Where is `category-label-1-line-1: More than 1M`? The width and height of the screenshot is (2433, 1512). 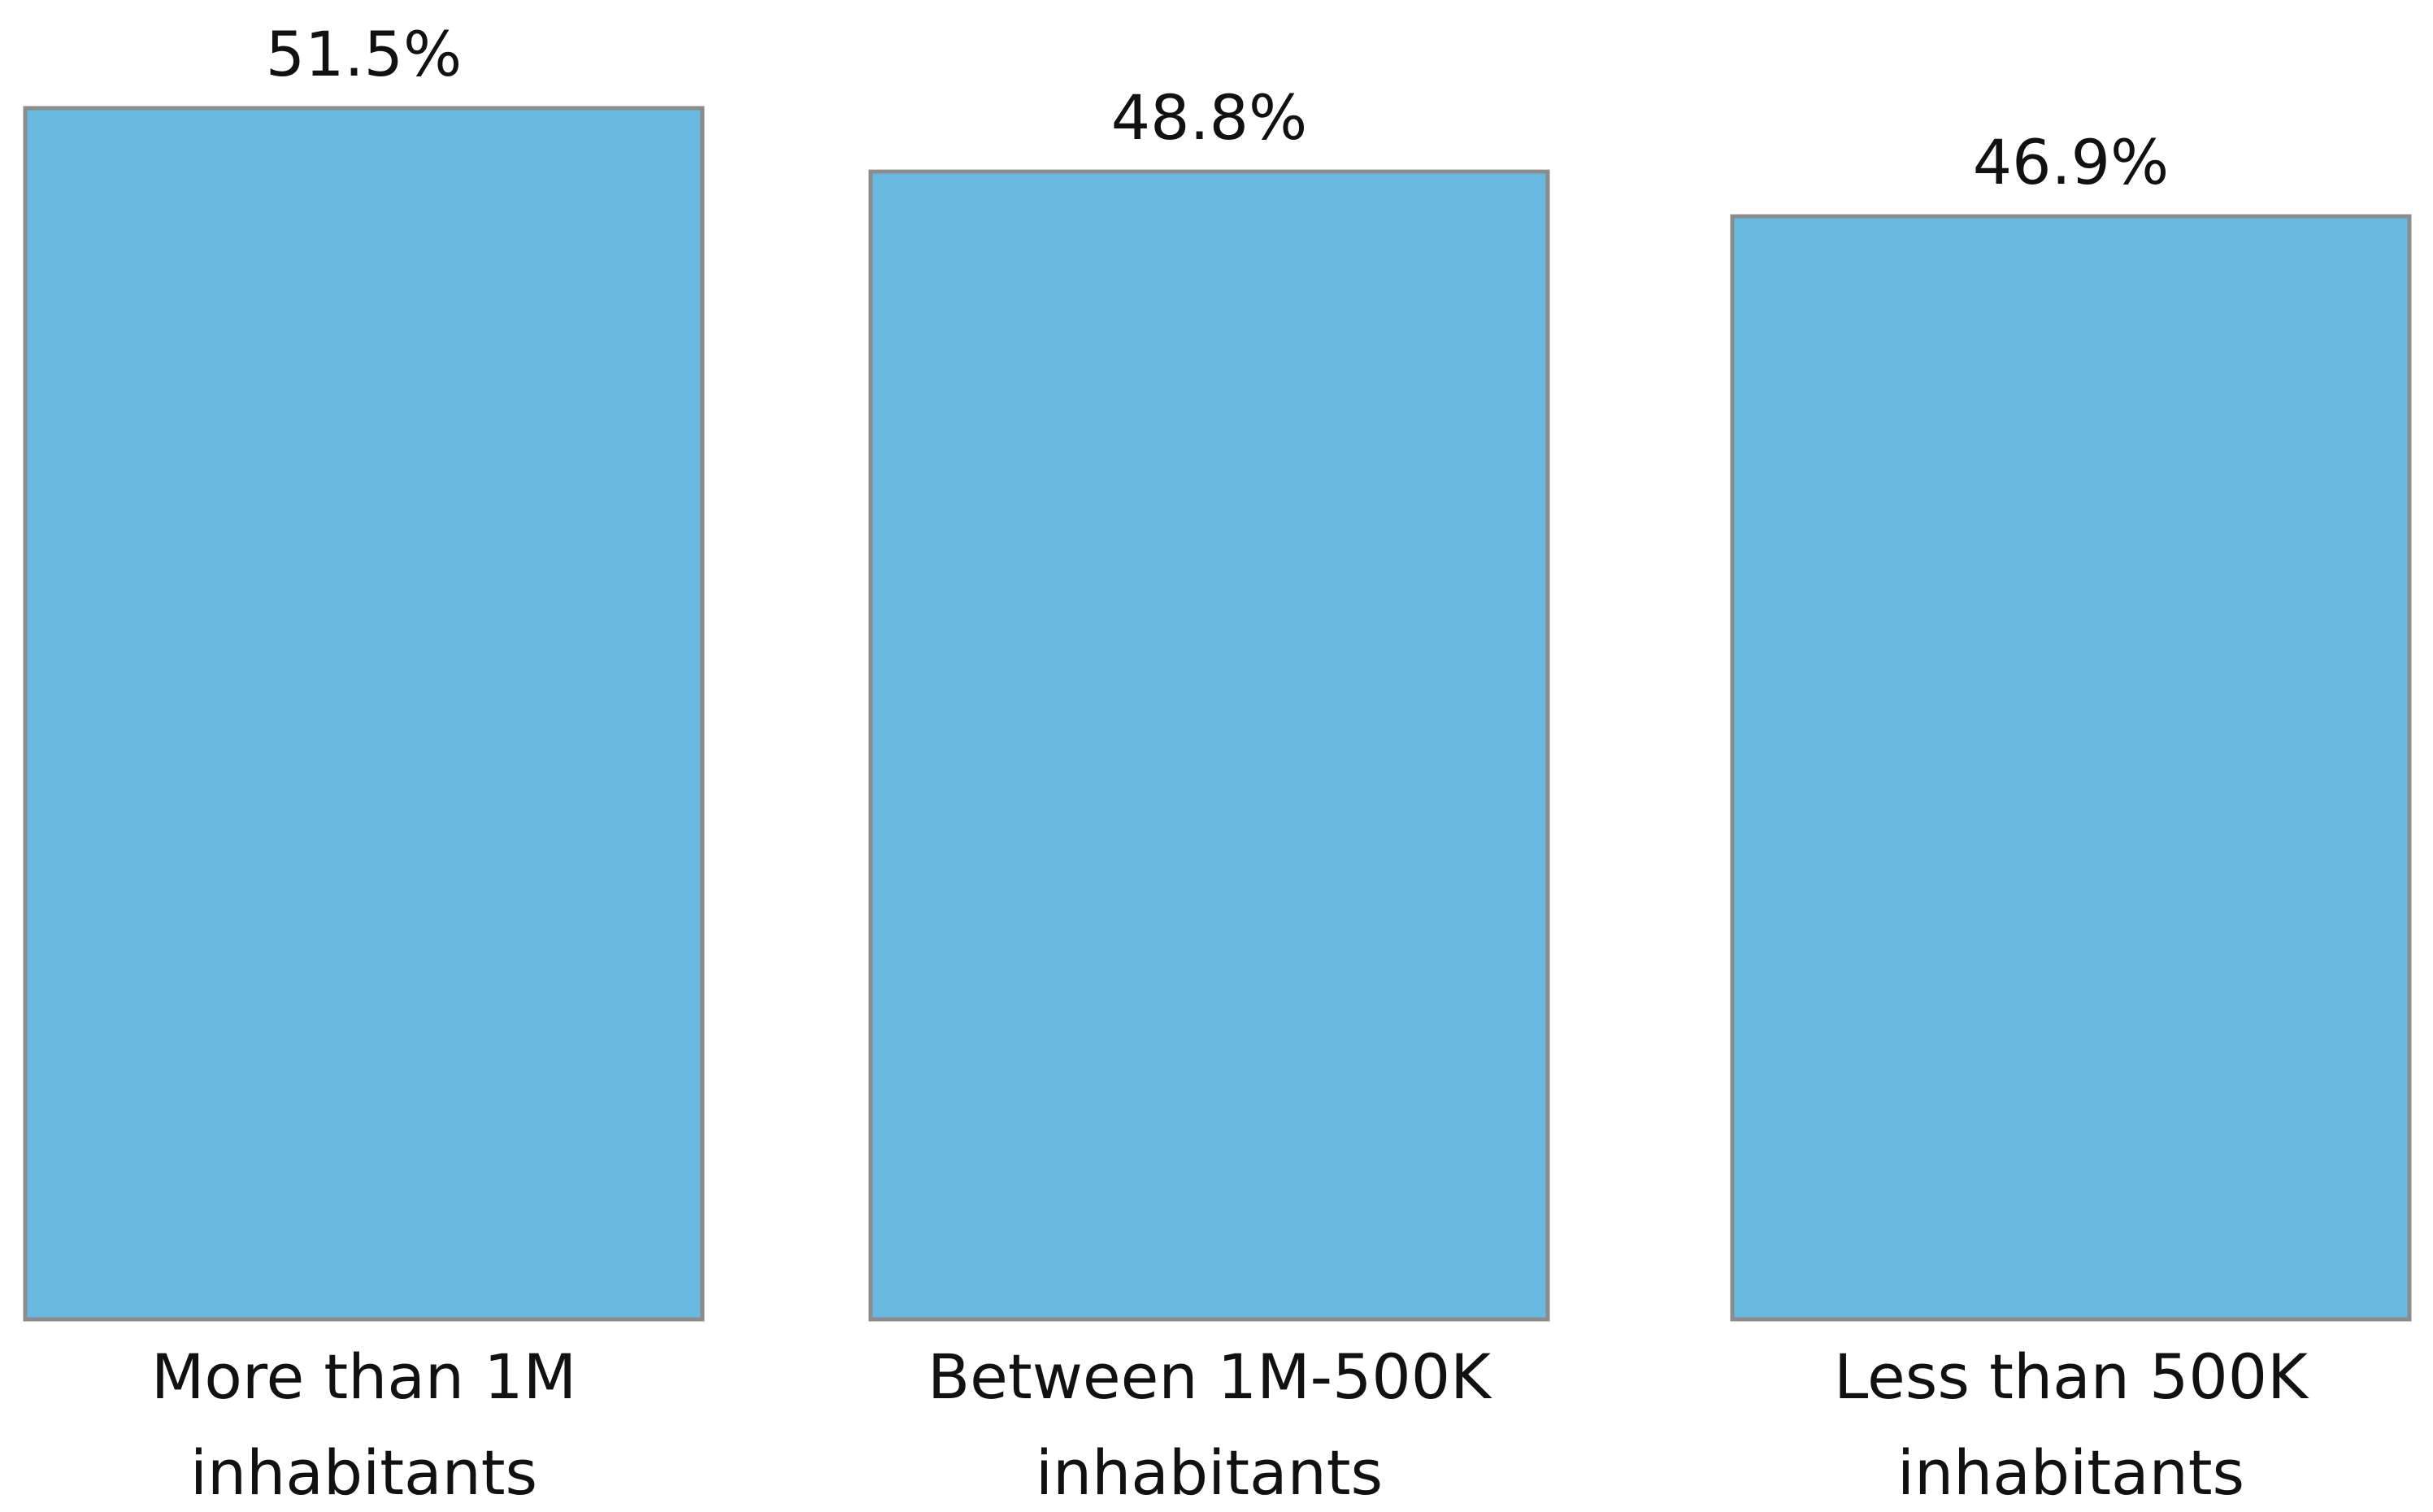
category-label-1-line-1: More than 1M is located at coordinates (363, 1376).